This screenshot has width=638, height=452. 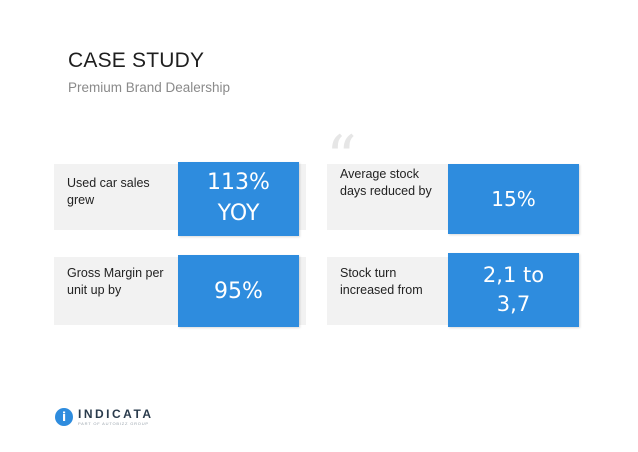 What do you see at coordinates (513, 274) in the screenshot?
I see `stat-value-line: 2,1 to` at bounding box center [513, 274].